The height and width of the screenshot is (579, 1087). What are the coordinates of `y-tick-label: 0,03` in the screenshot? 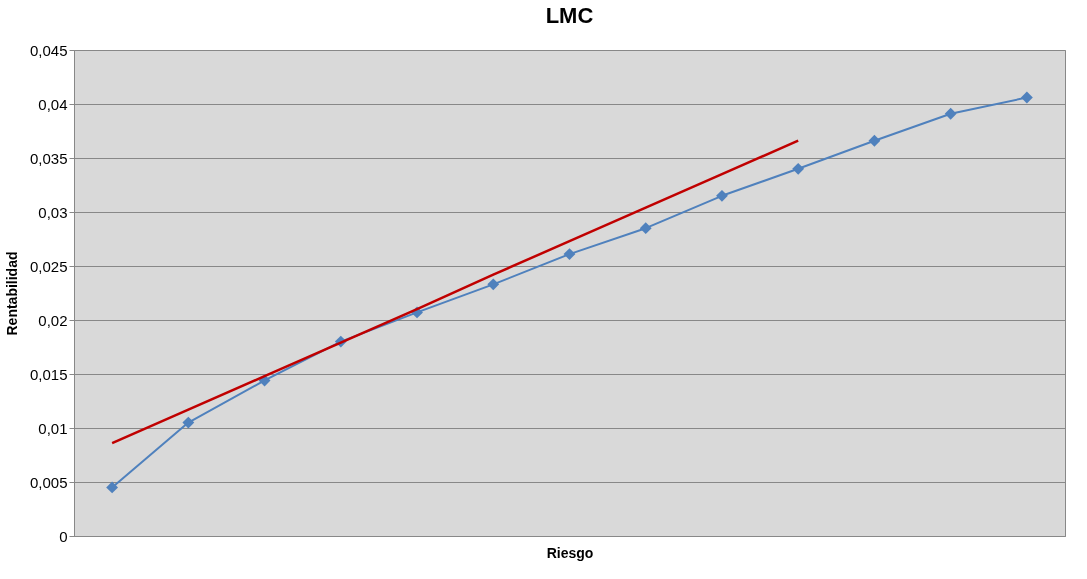 It's located at (53, 212).